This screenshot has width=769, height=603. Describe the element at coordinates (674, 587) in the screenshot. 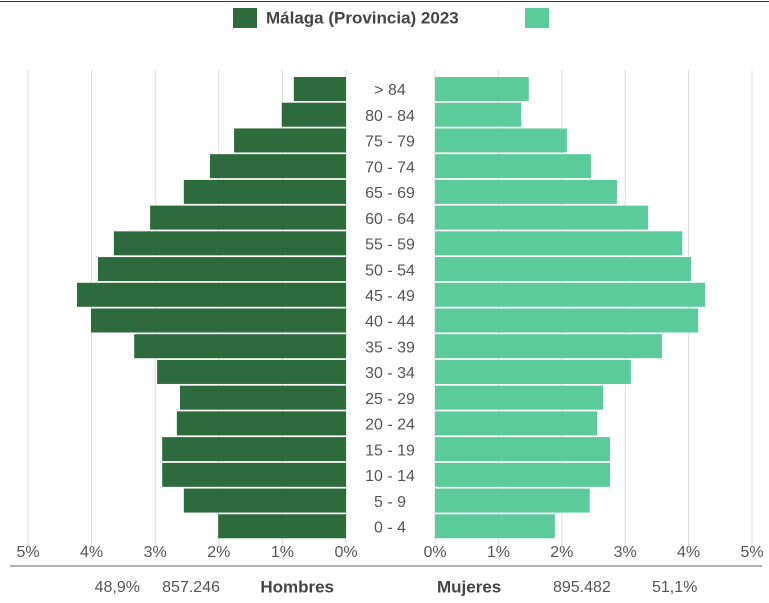

I see `share: 51,1%` at that location.